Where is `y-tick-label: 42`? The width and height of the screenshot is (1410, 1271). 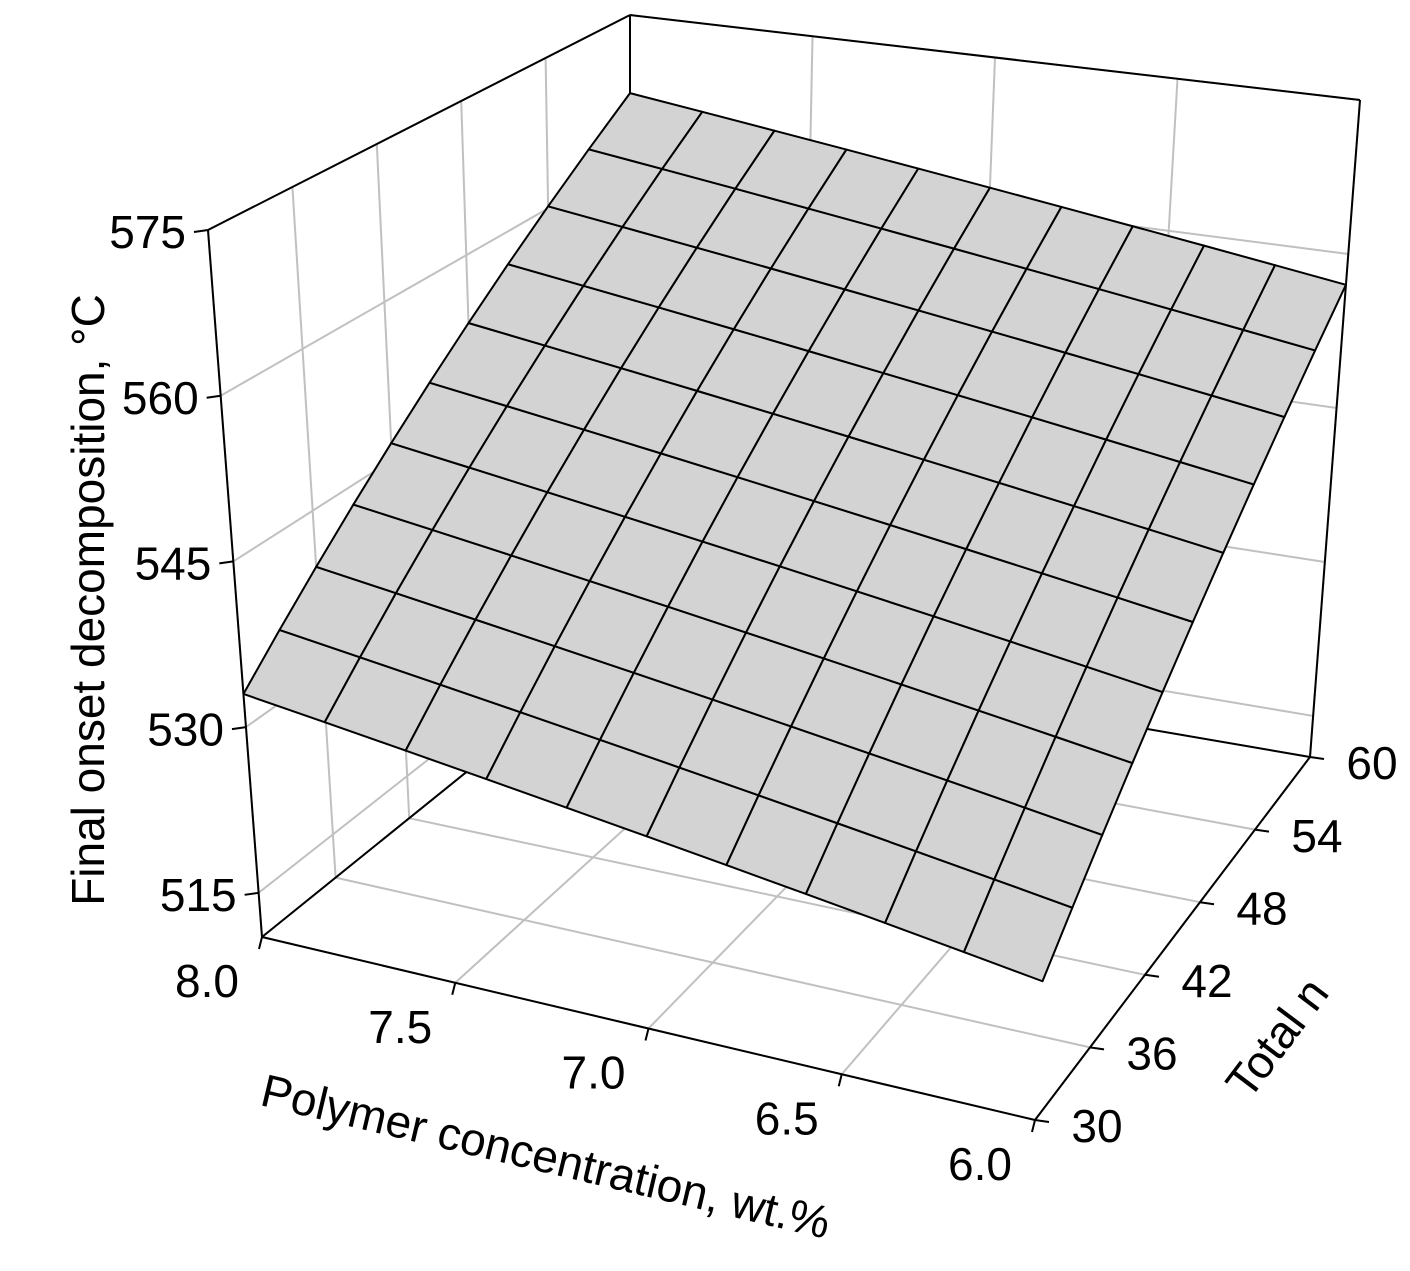 y-tick-label: 42 is located at coordinates (1206, 981).